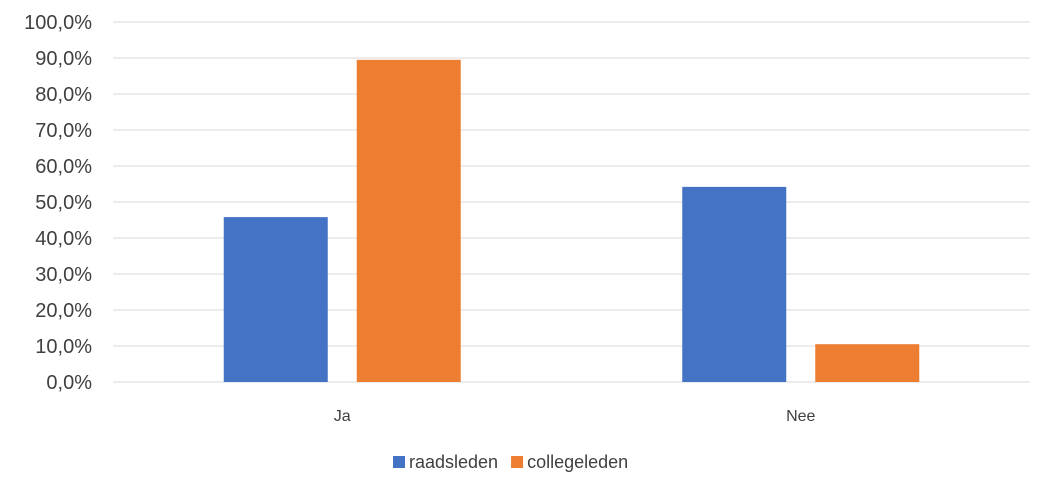  What do you see at coordinates (408, 221) in the screenshot?
I see `bar-collegeleden-ja` at bounding box center [408, 221].